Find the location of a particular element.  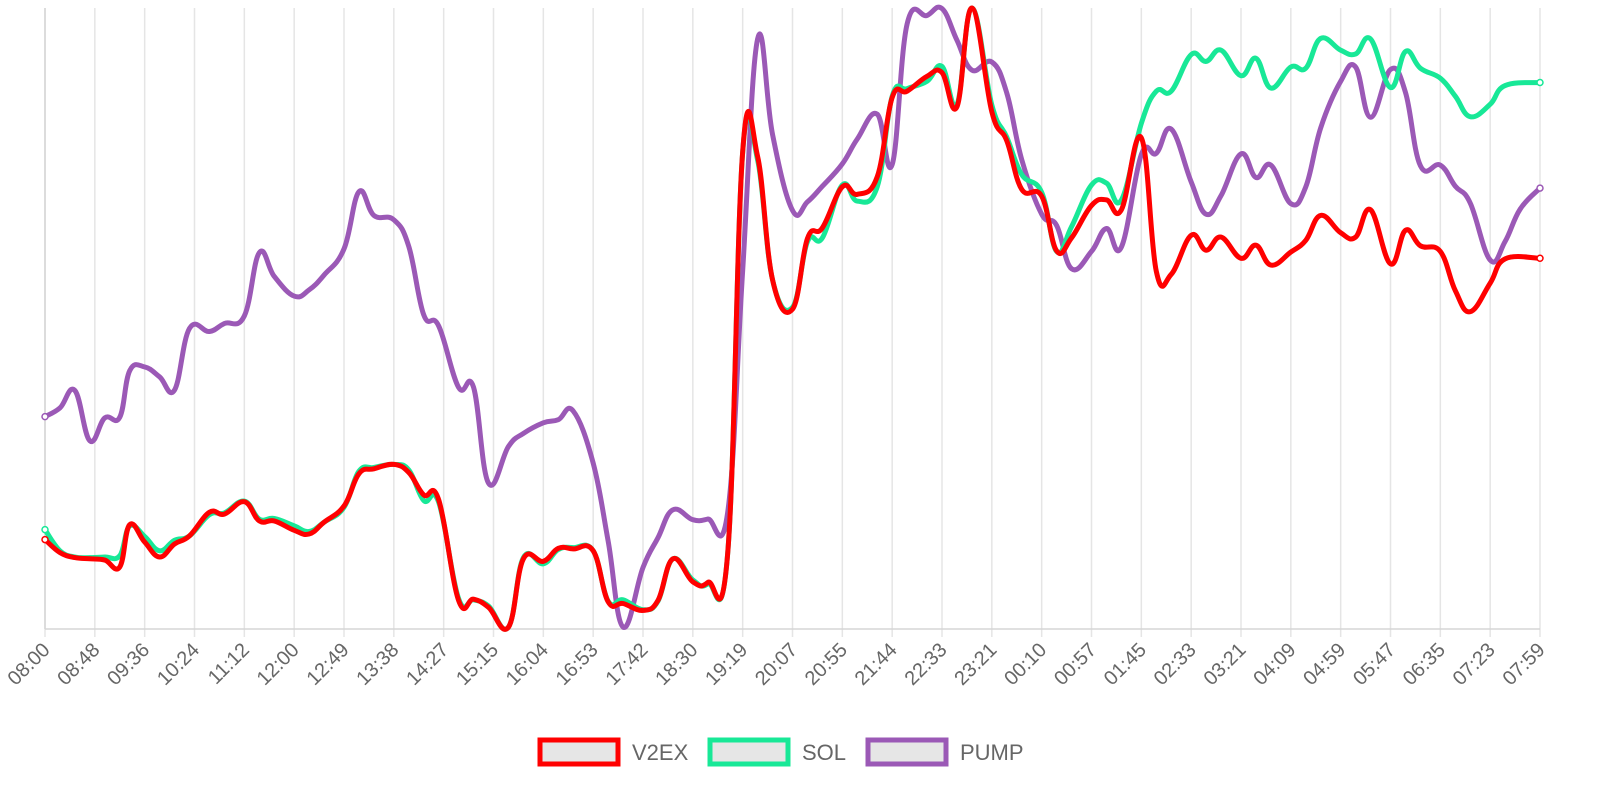

legend-item-pump: PUMP is located at coordinates (944, 752).